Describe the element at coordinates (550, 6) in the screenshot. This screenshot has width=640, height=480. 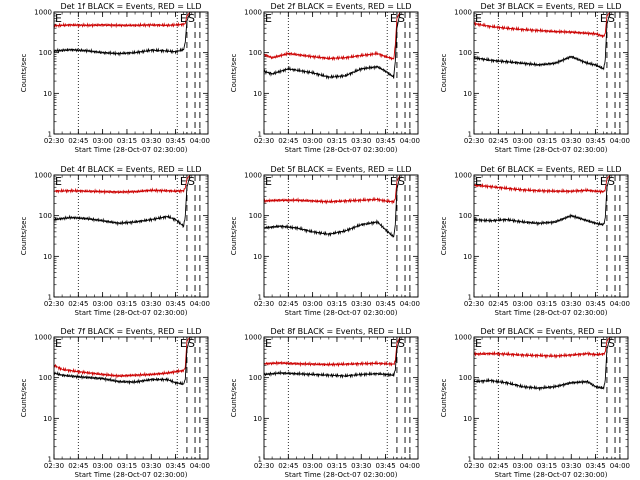
I see `panel-title: Det 3f BLACK = Events, RED = LLD` at that location.